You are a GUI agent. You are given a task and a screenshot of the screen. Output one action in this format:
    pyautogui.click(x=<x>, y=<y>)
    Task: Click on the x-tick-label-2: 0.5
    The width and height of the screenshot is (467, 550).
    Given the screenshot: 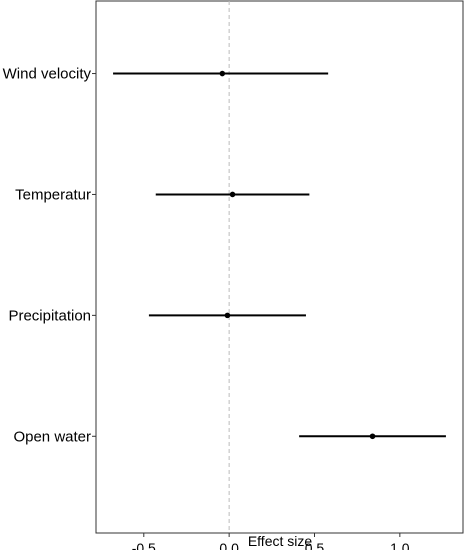 What is the action you would take?
    pyautogui.click(x=315, y=545)
    